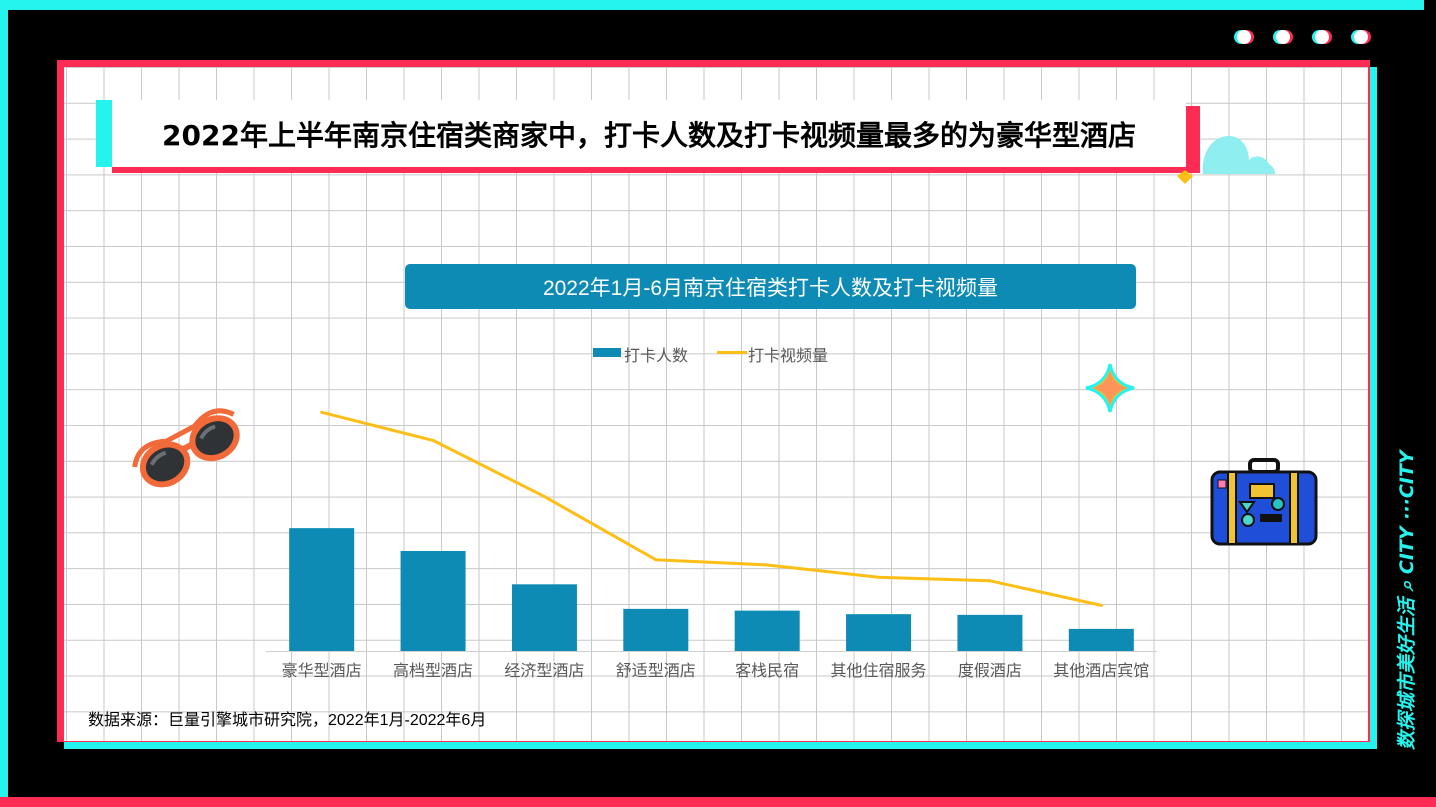 Image resolution: width=1436 pixels, height=807 pixels. I want to click on chart-title-box: 2022年1月-6月南京住宿类打卡人数及打卡视频量, so click(770, 286).